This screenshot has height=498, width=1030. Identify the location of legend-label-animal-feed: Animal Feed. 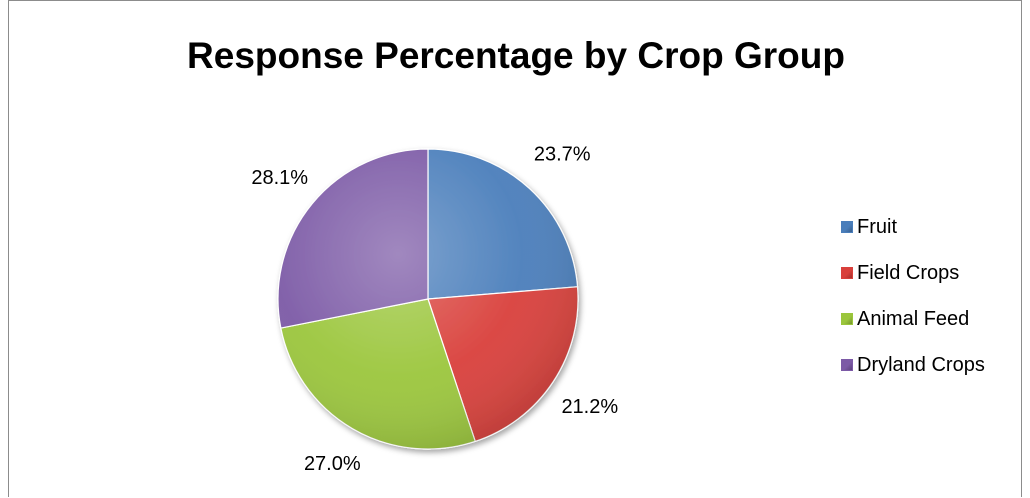
(913, 318).